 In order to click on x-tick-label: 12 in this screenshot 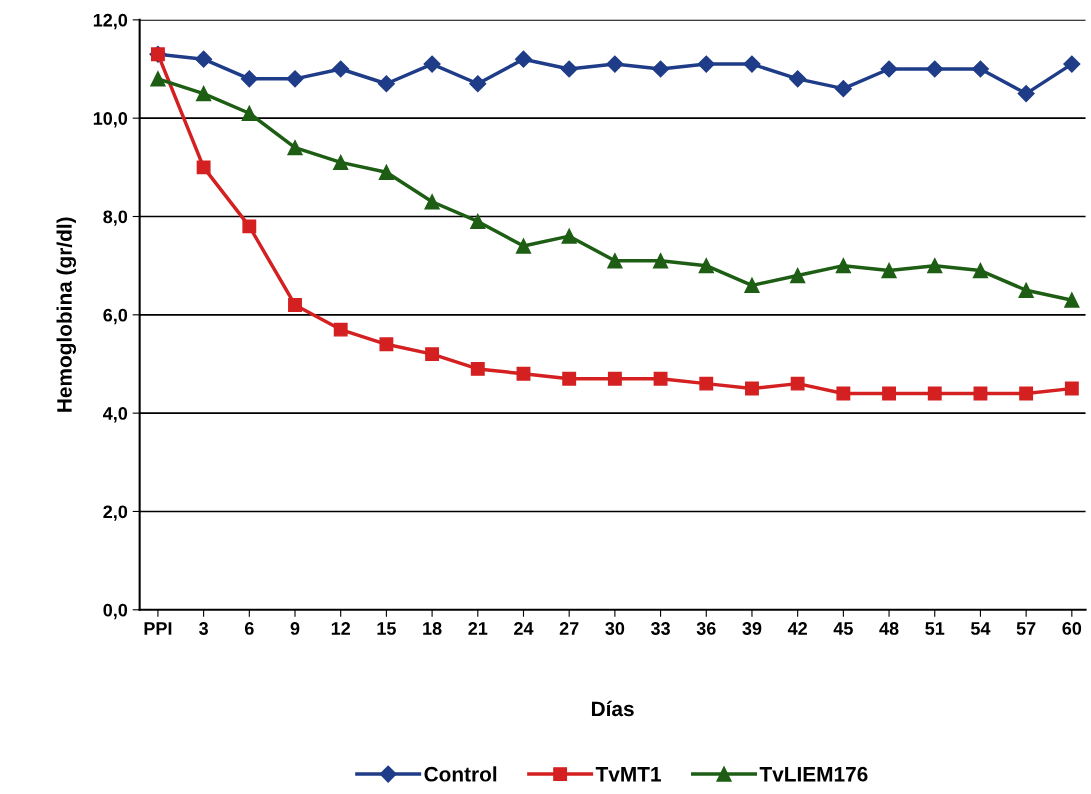, I will do `click(341, 628)`.